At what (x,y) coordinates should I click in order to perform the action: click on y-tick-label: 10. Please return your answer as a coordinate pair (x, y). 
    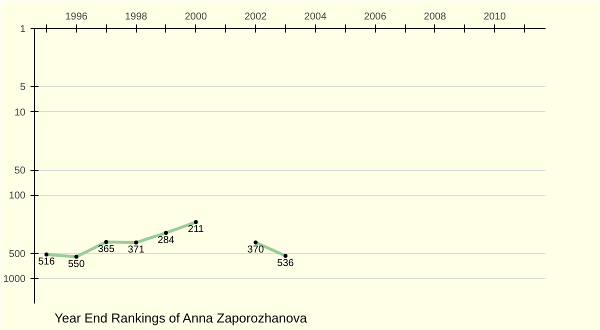
    Looking at the image, I should click on (20, 112).